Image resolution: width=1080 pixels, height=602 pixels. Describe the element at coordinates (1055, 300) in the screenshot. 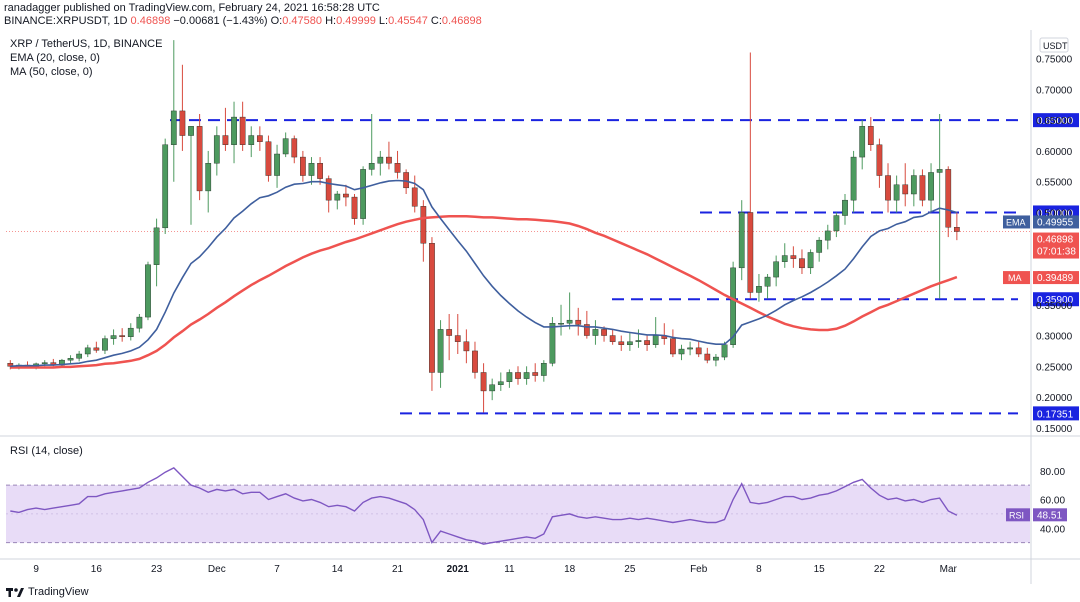

I see `level-label: 0.35900` at that location.